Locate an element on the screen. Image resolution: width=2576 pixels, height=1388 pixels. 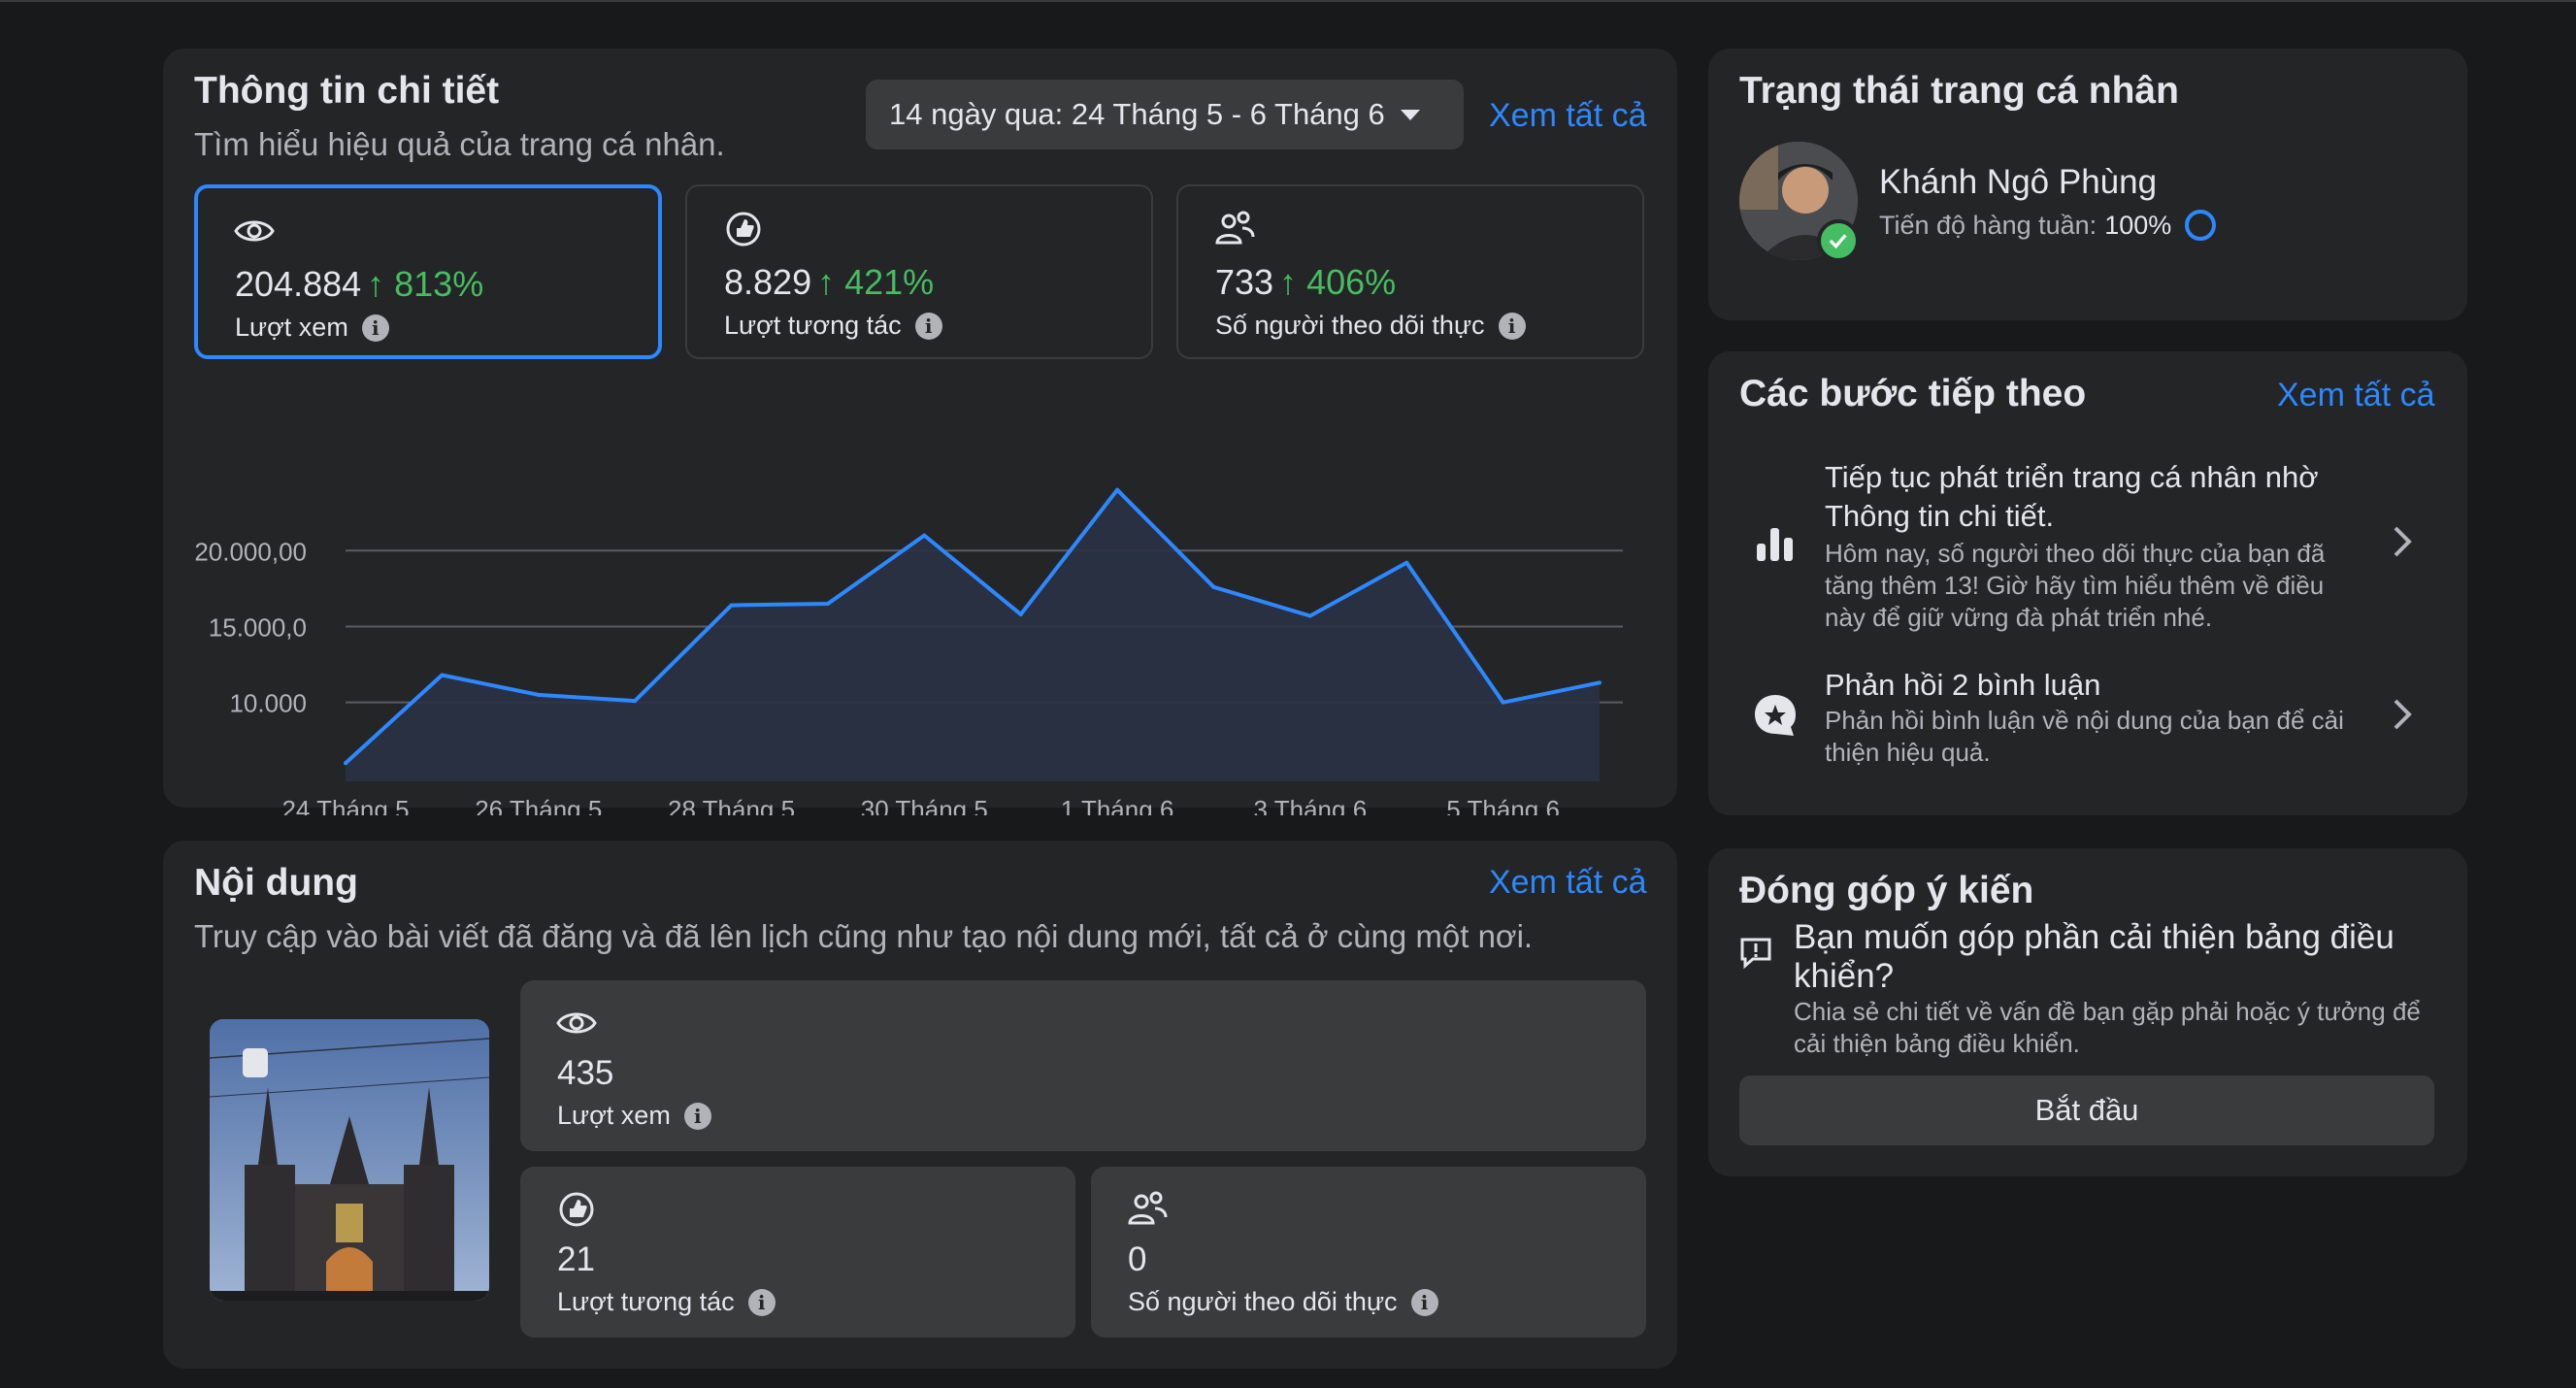
post-thumbnail is located at coordinates (349, 1160).